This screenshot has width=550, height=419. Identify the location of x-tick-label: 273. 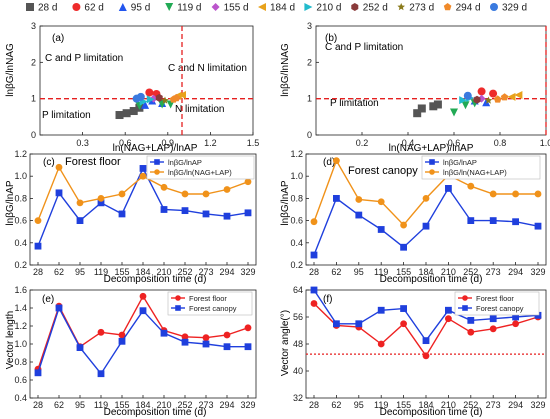
(205, 272).